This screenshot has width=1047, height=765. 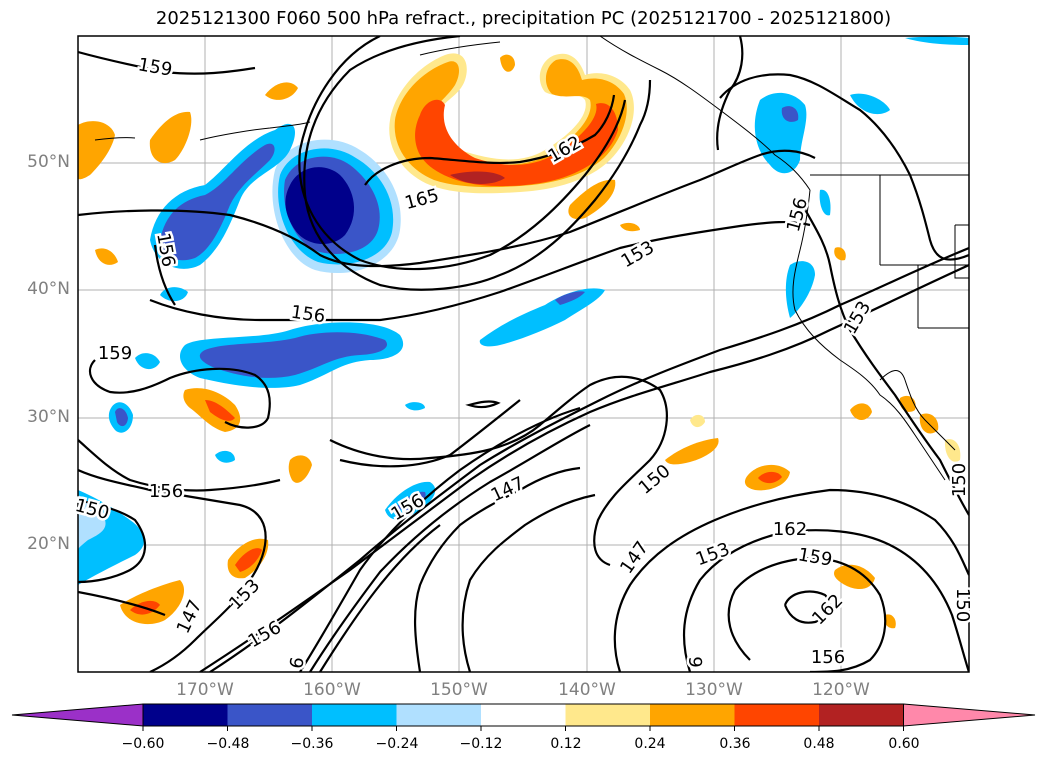 What do you see at coordinates (735, 744) in the screenshot?
I see `colorbar-tick: 0.36` at bounding box center [735, 744].